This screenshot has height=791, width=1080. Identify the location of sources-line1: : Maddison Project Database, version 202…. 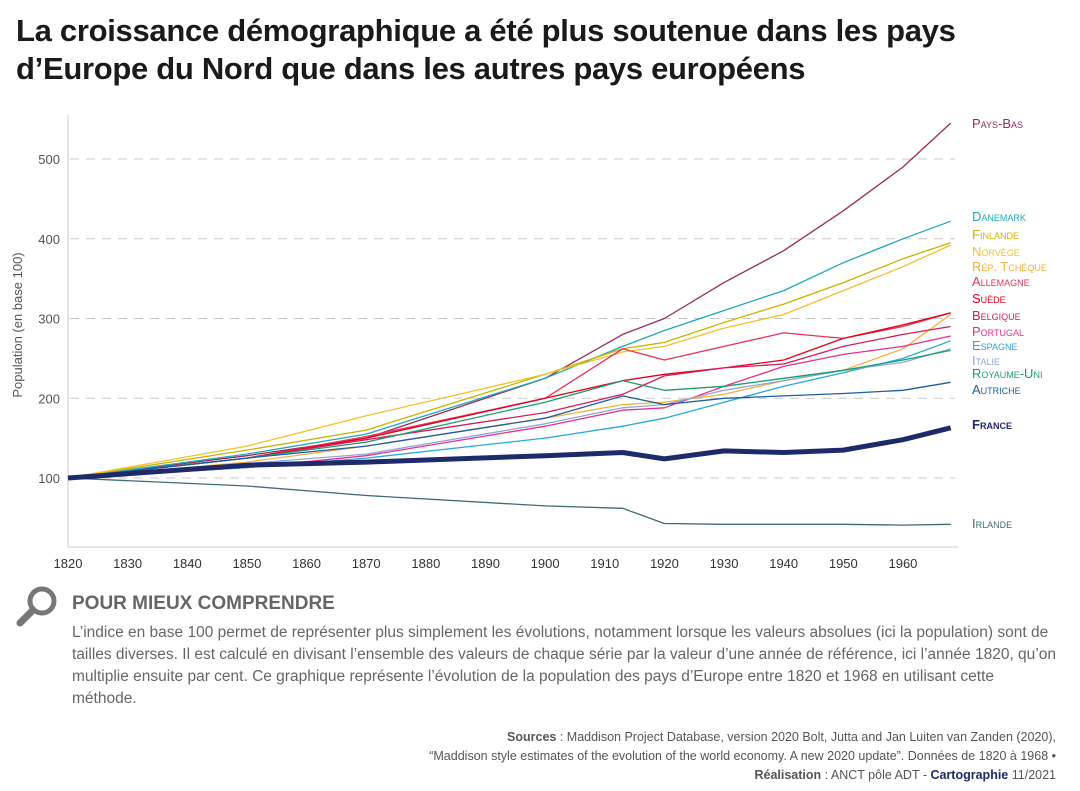
(806, 737).